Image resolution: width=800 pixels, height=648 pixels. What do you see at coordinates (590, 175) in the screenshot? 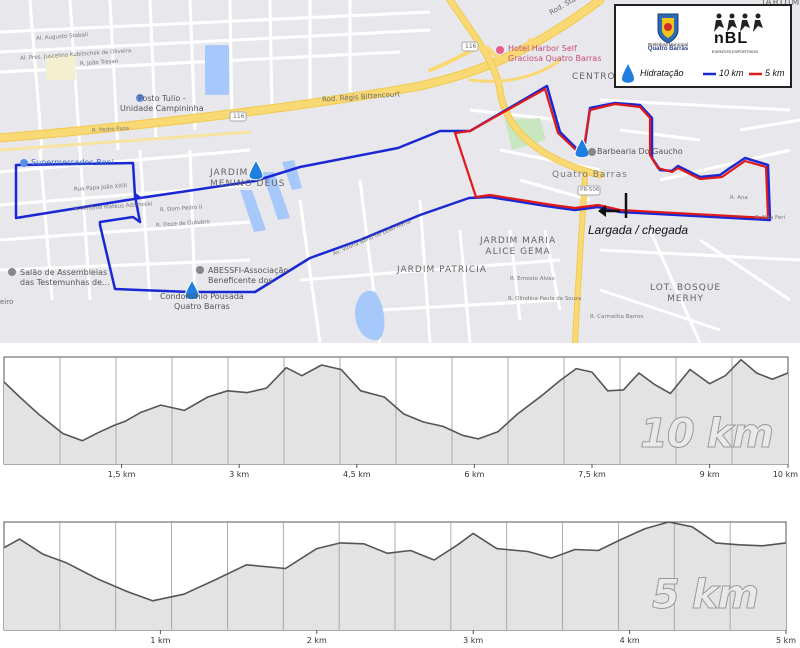
I see `label-quatro-barras: Quatro Barras` at bounding box center [590, 175].